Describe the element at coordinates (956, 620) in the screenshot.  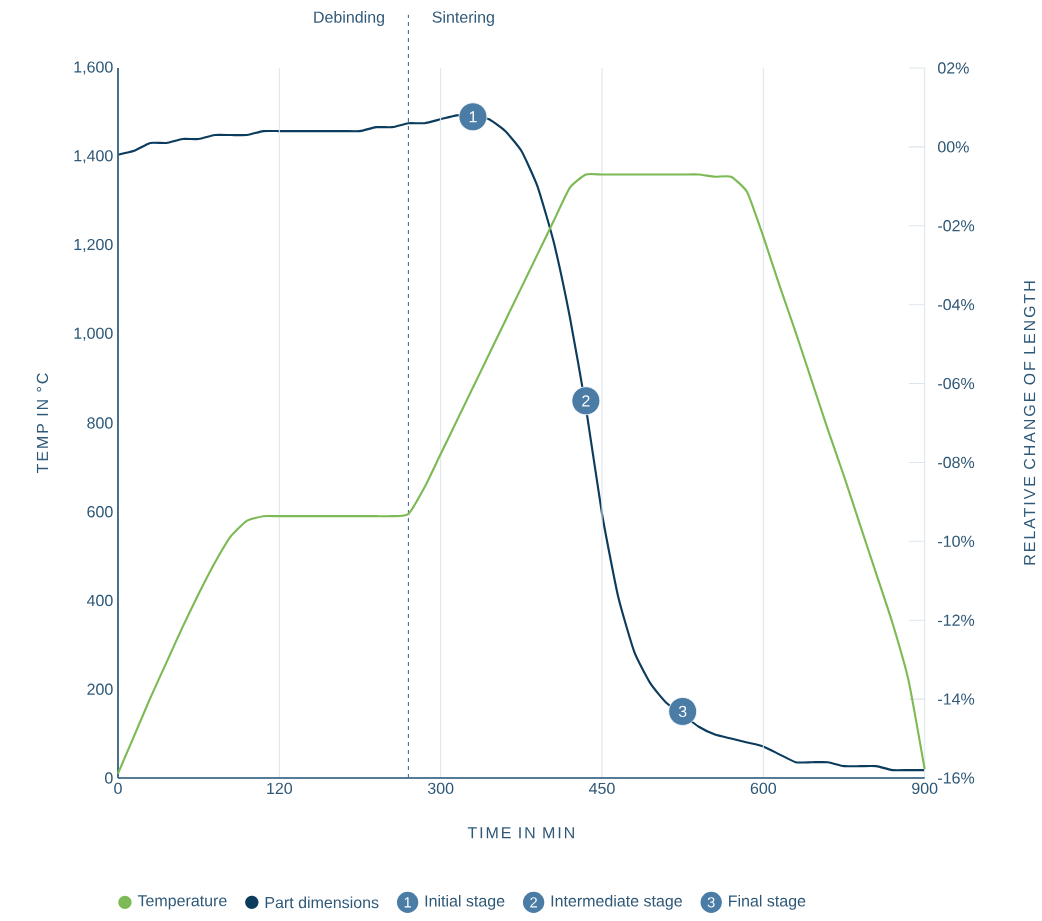
I see `y2-tick-label: -12%` at that location.